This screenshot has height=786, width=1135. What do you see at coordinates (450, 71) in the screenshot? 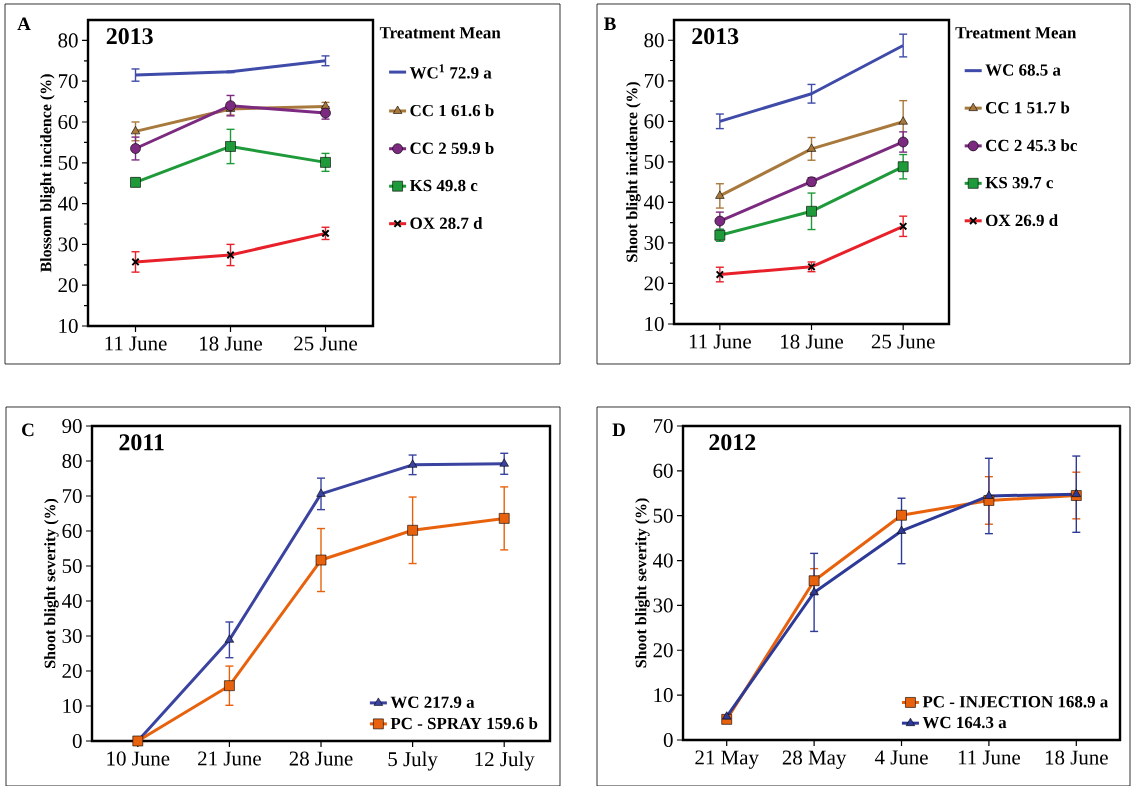
I see `legend-label: WC$^{1}$ 72.9 a` at bounding box center [450, 71].